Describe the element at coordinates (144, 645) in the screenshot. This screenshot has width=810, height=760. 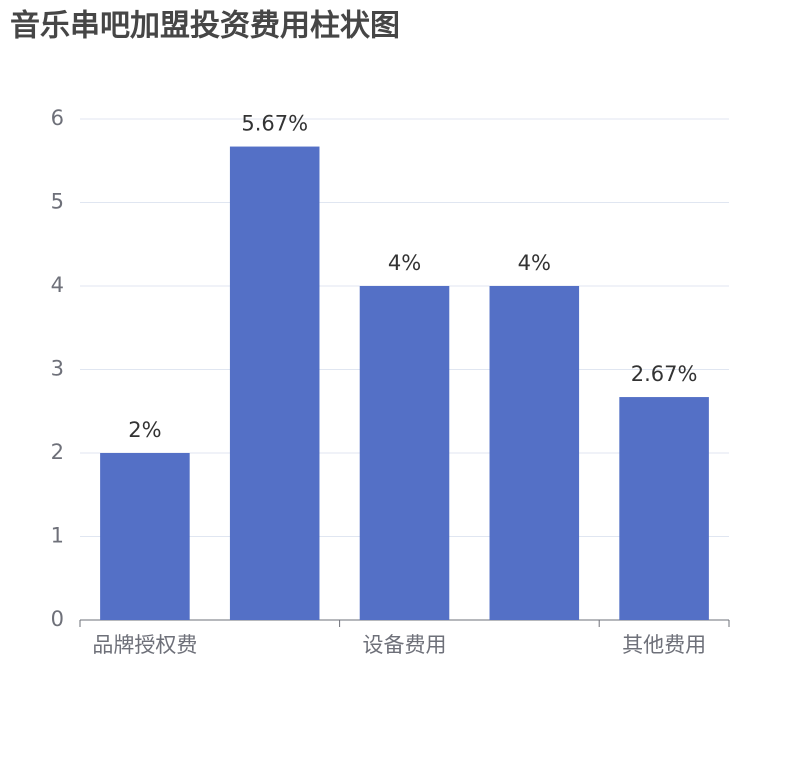
I see `x-tick-label: 品牌授权费` at that location.